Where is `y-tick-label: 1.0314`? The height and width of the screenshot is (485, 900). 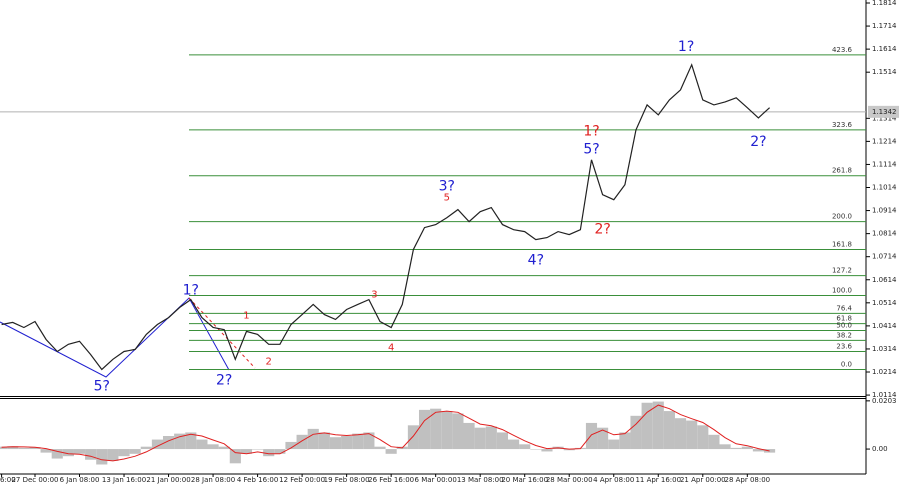 y-tick-label: 1.0314 is located at coordinates (884, 349).